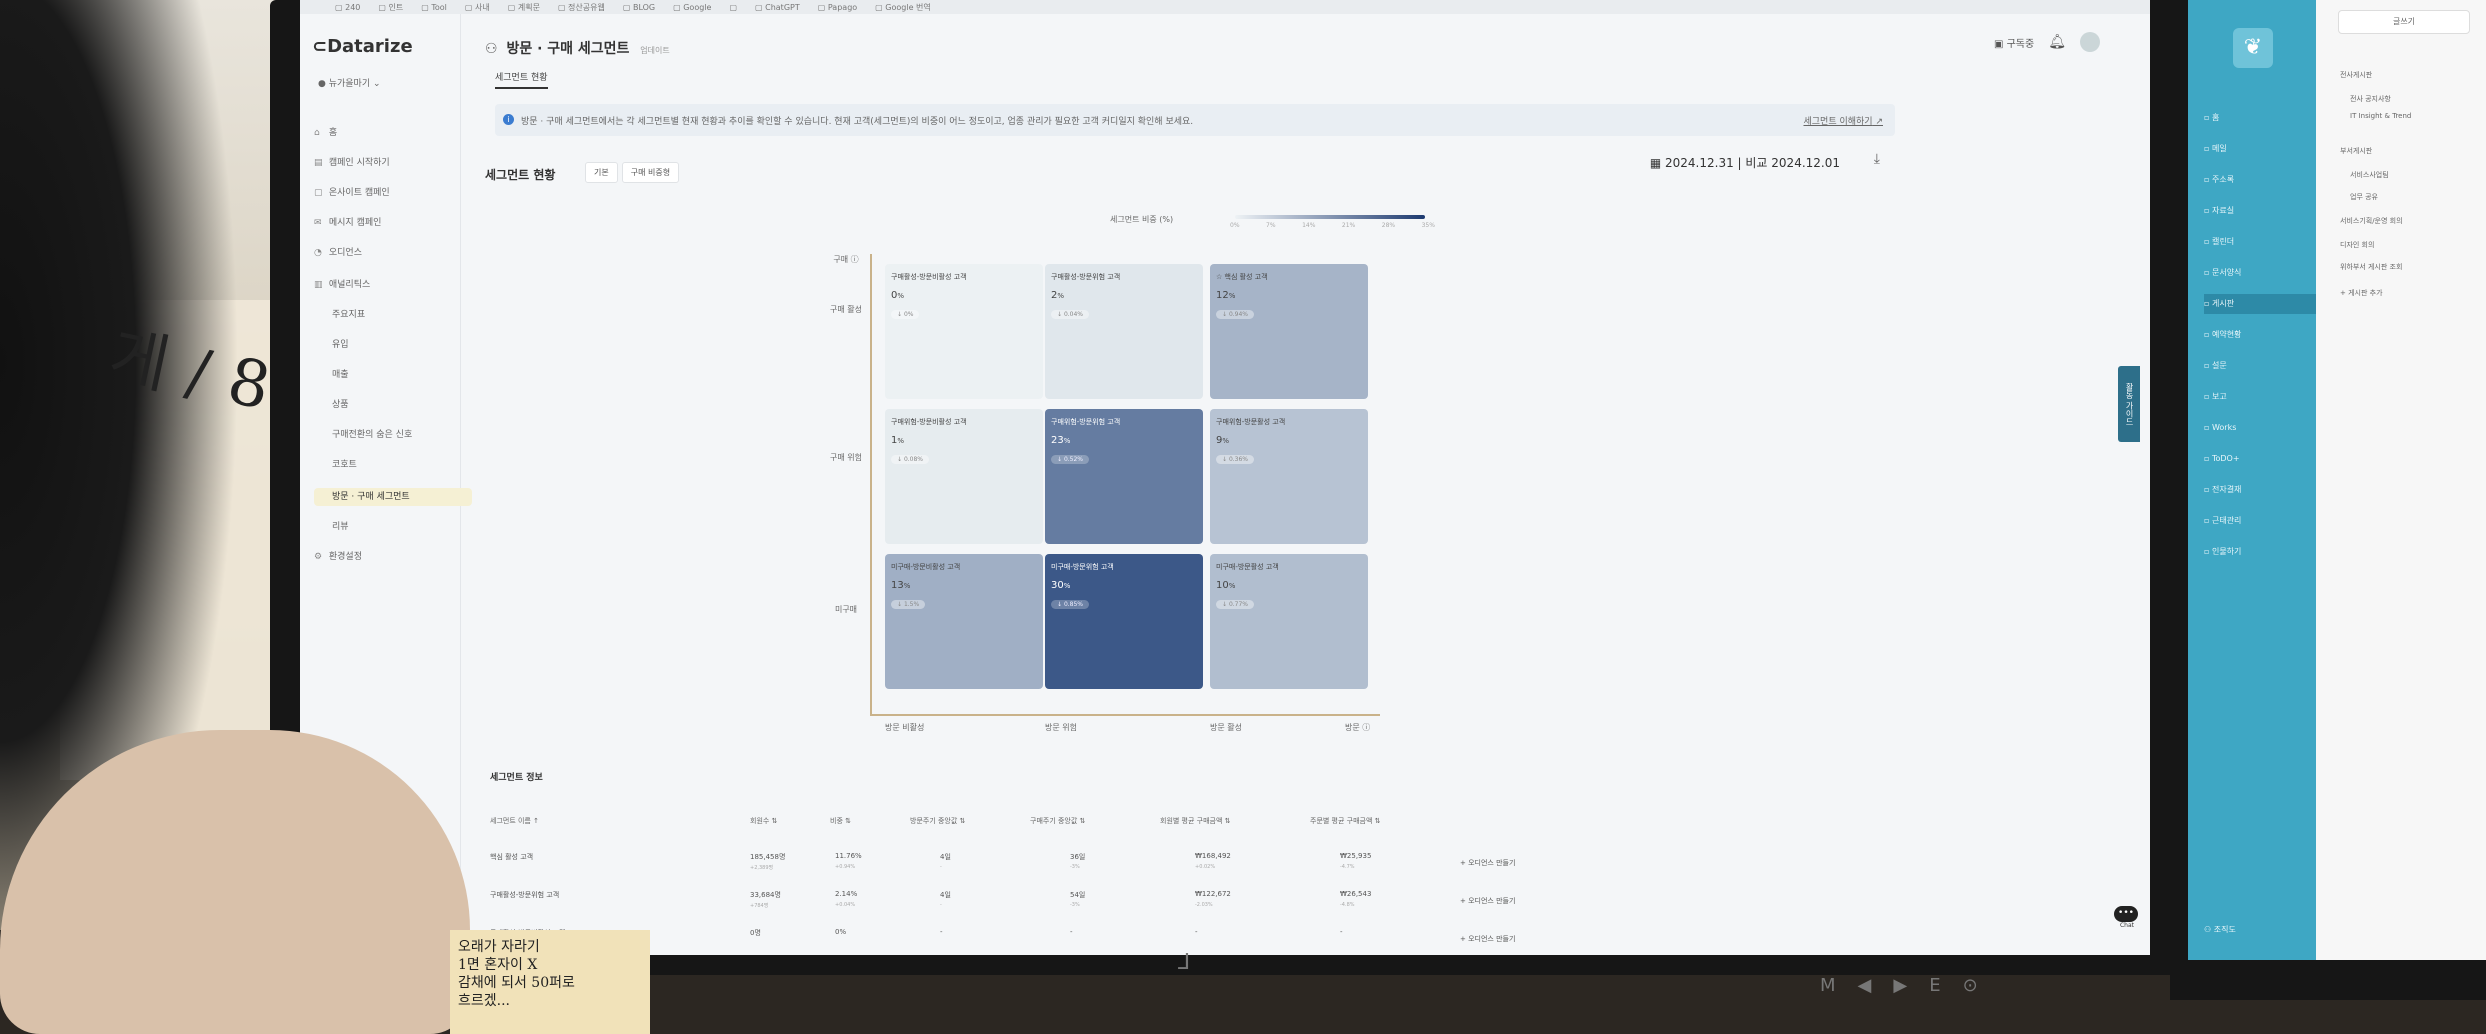  I want to click on board-item: 부서게시판, so click(2356, 151).